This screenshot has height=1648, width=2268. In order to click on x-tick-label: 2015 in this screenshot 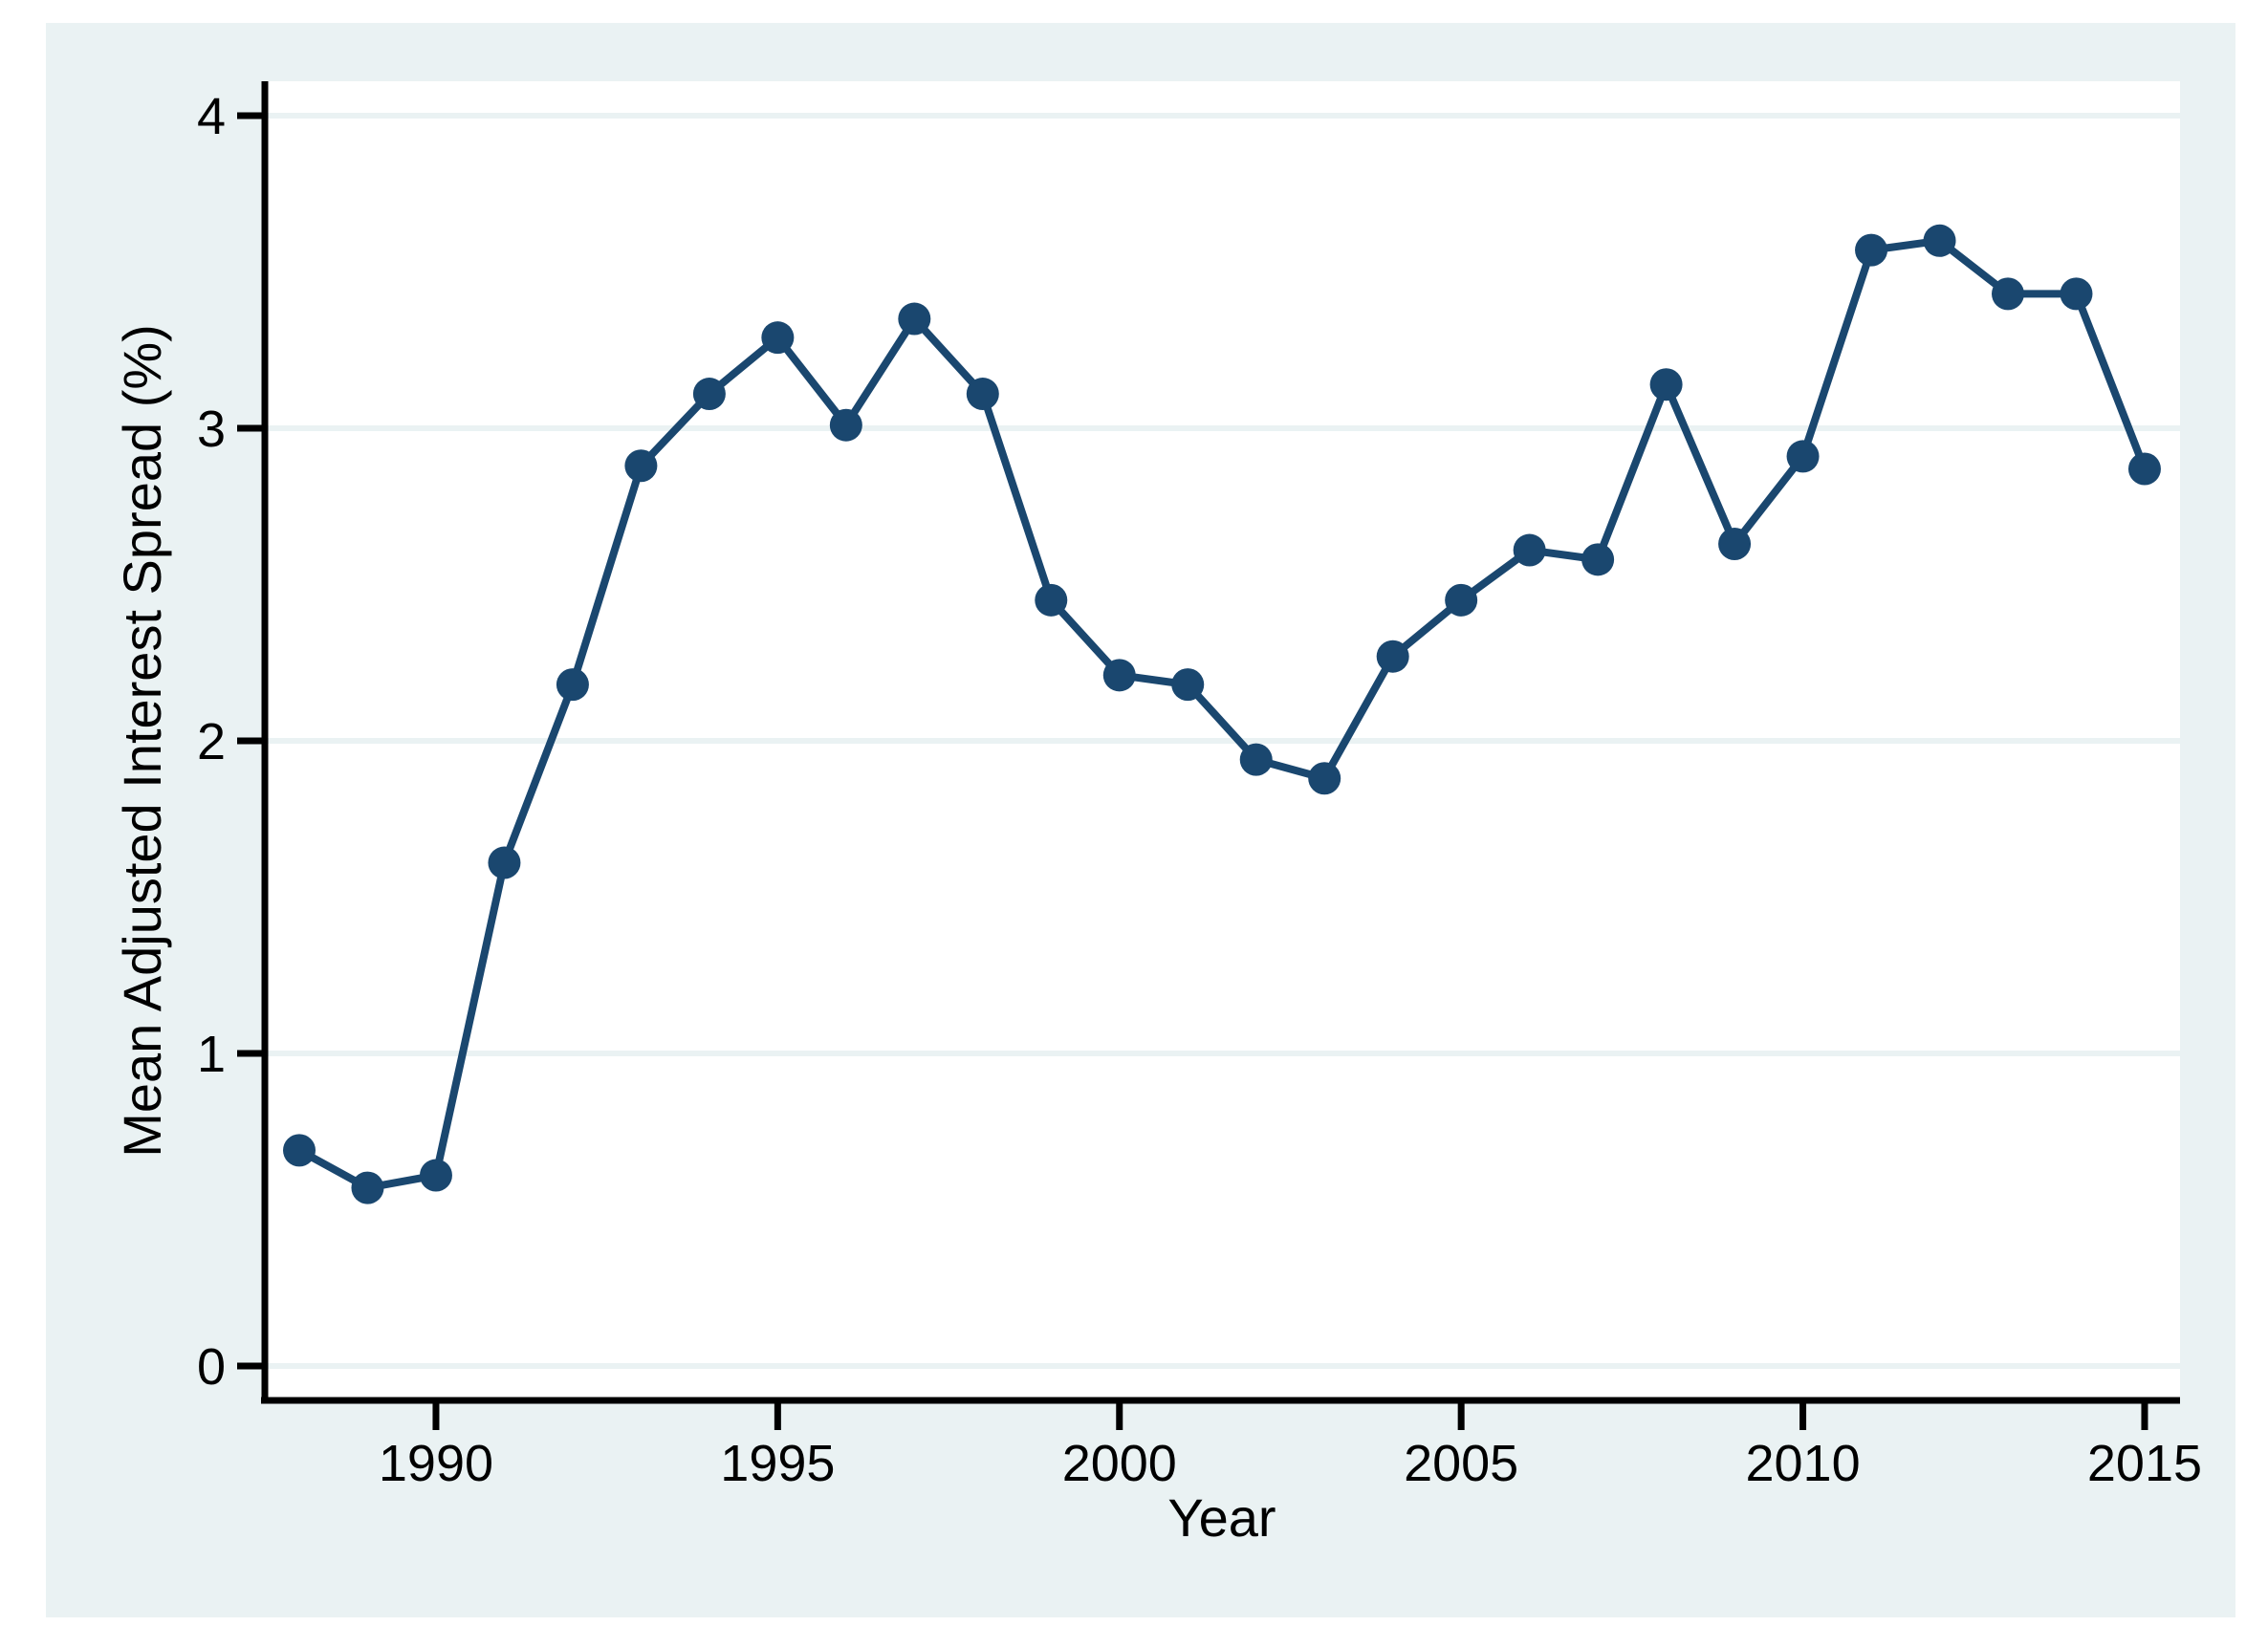, I will do `click(2144, 1464)`.